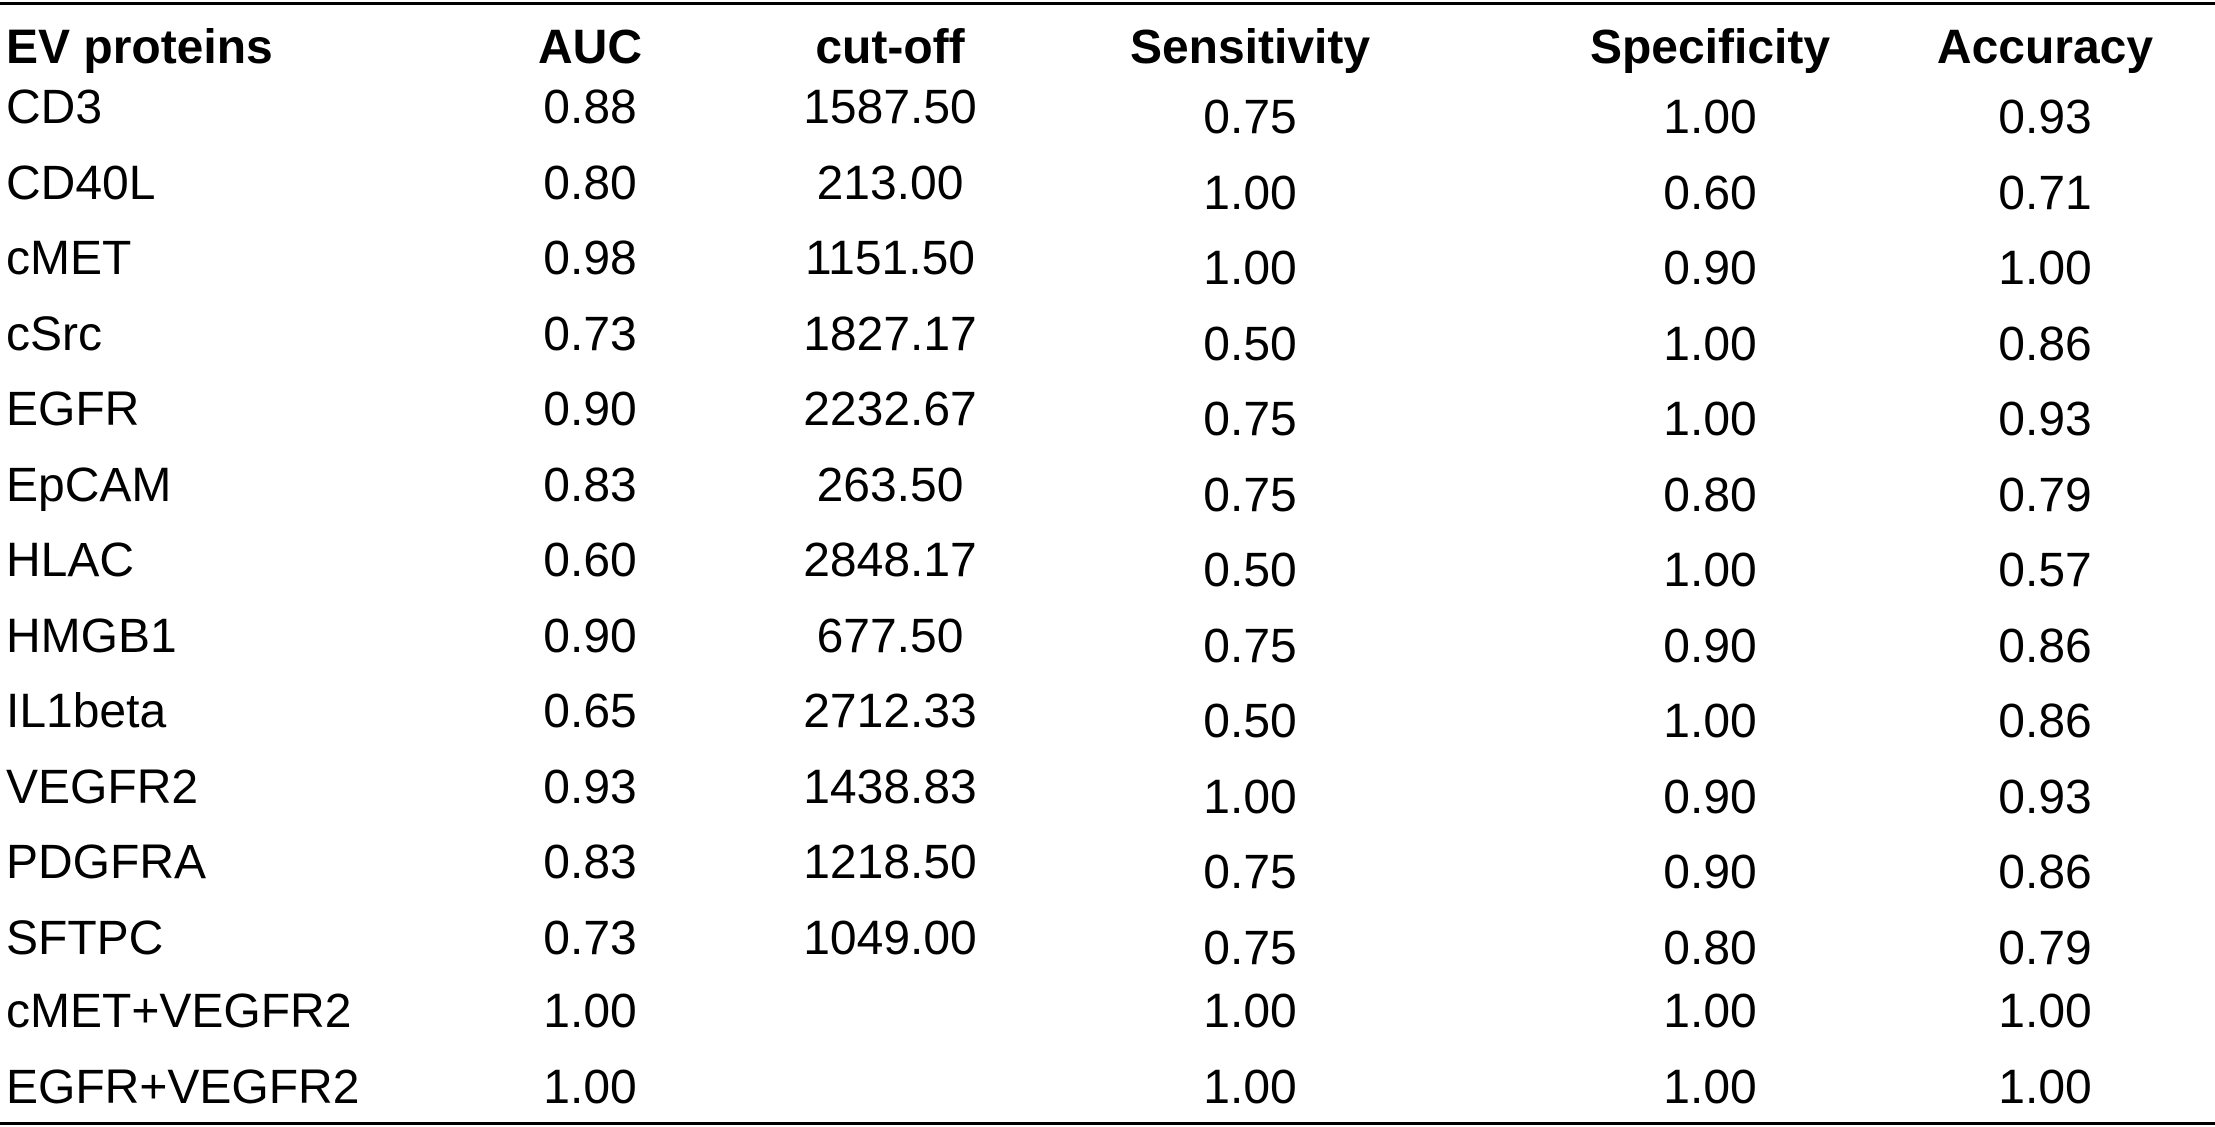  I want to click on table-cell-cutoff: 1049.00, so click(890, 938).